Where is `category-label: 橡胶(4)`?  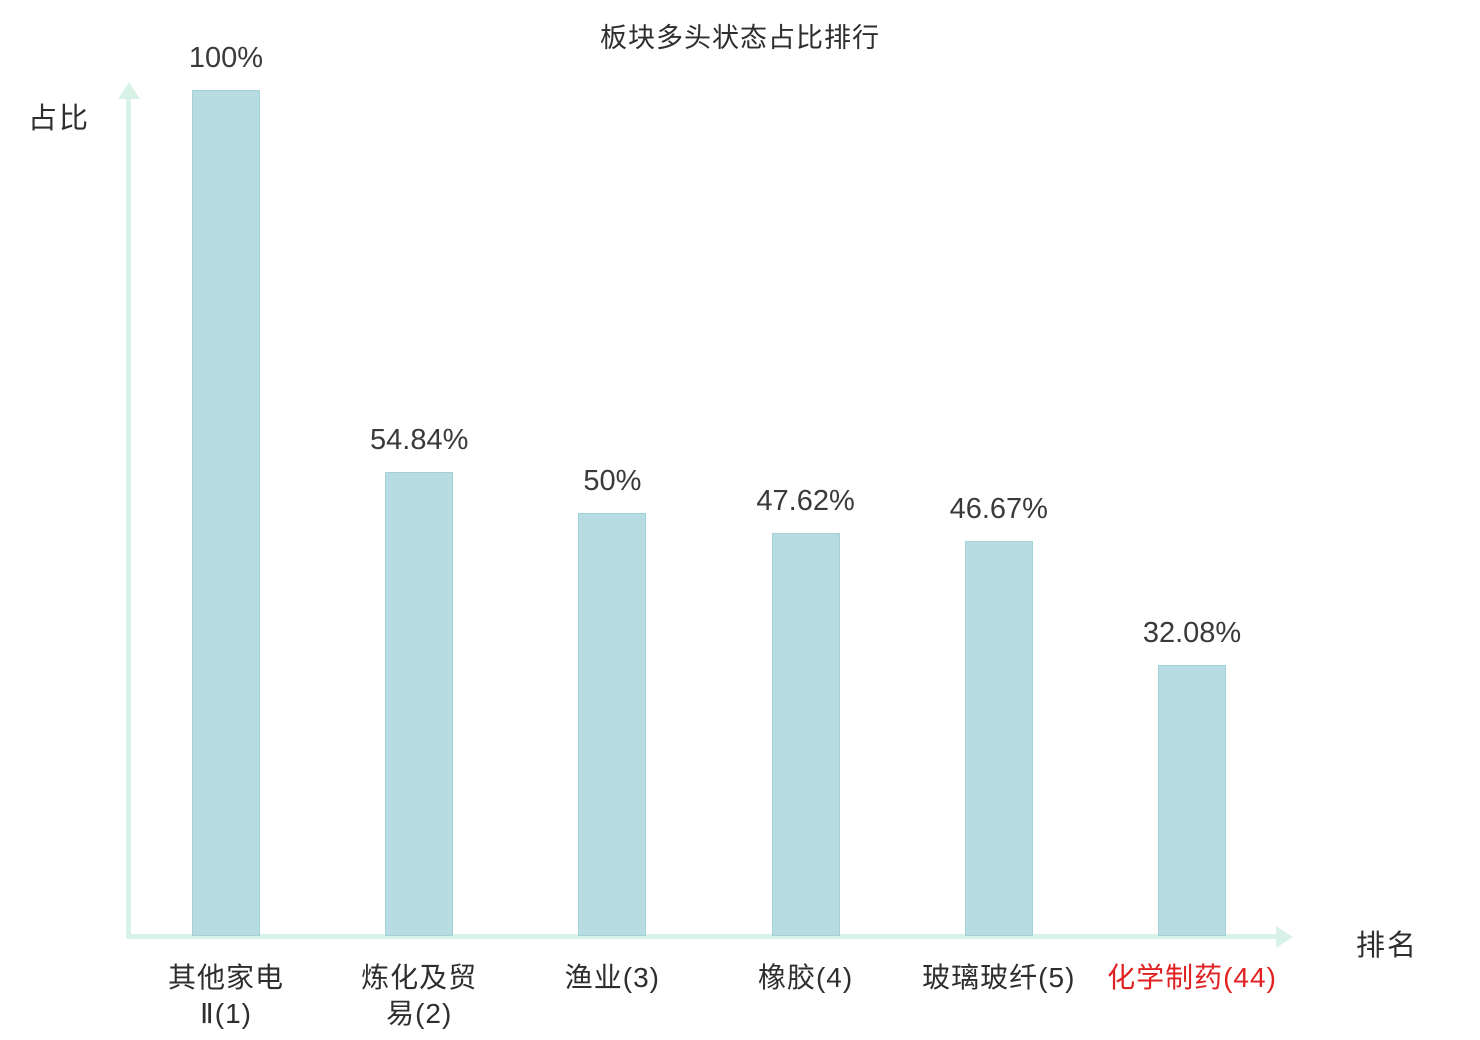 category-label: 橡胶(4) is located at coordinates (805, 977).